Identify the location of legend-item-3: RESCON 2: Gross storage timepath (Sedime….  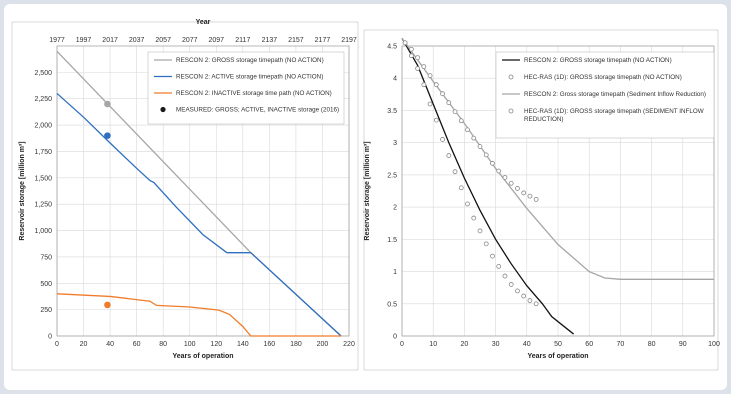
(604, 94).